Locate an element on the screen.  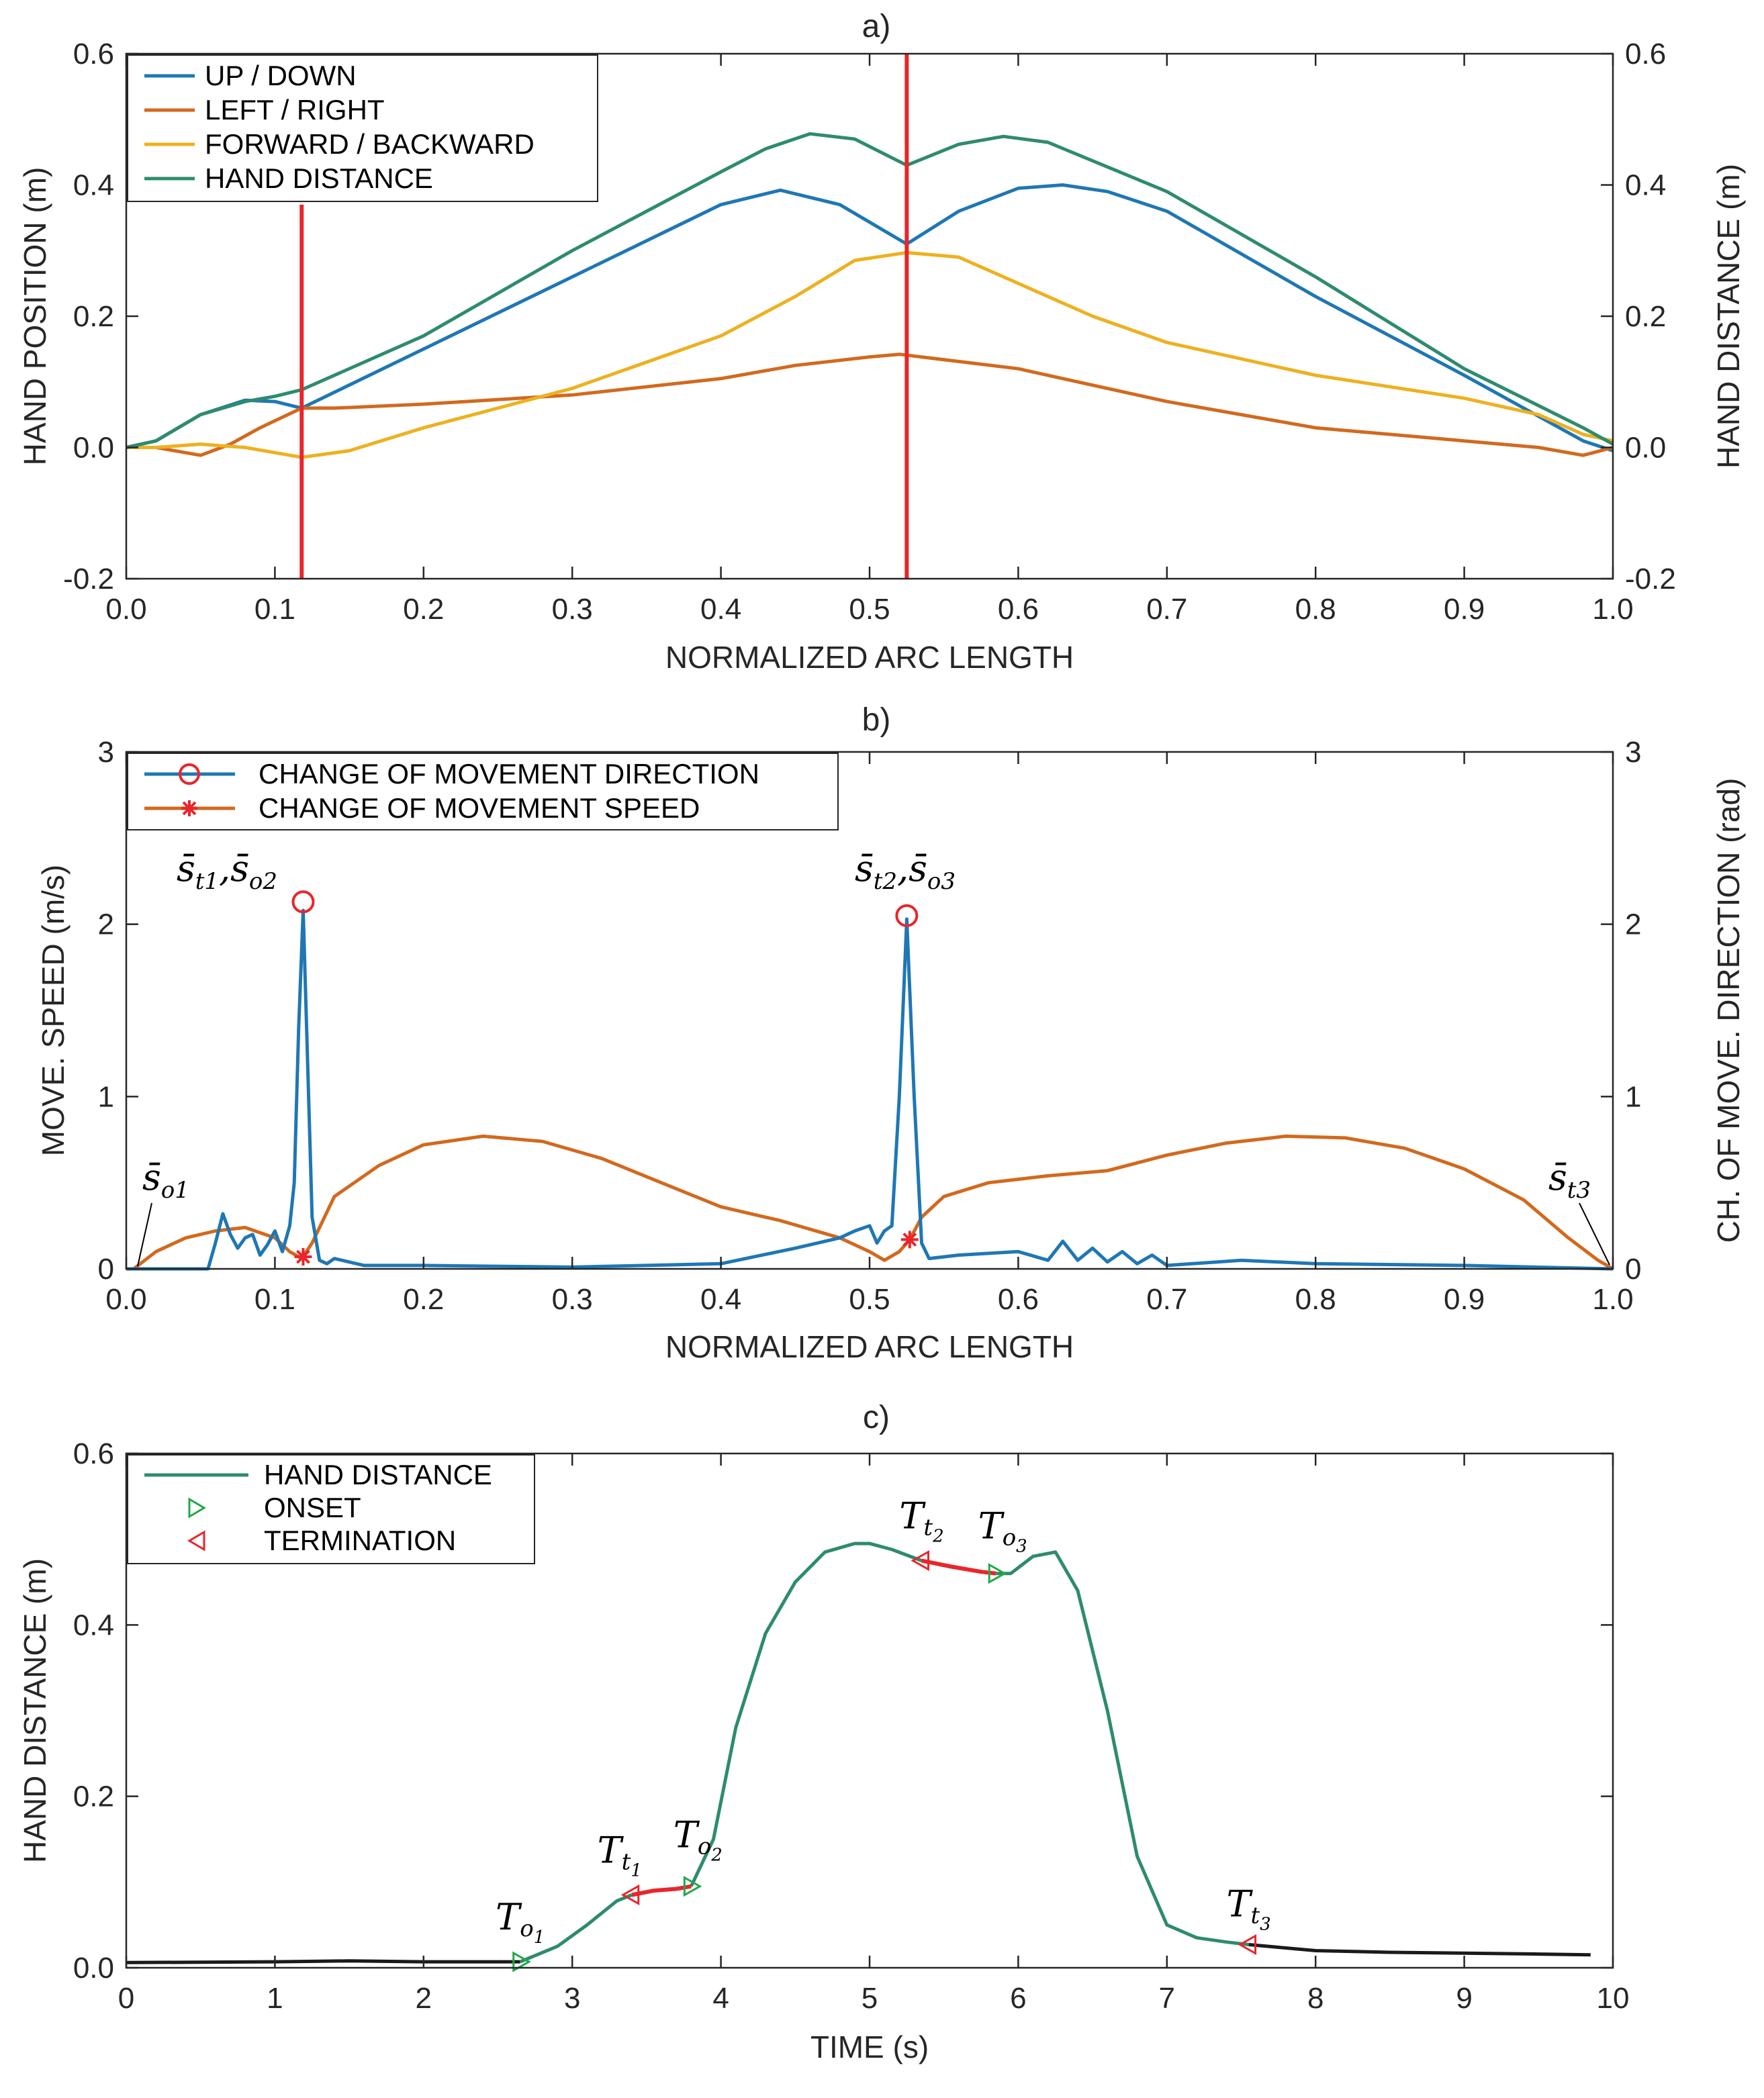
annotation-peak-1-text: s̄t1,s̄o2 is located at coordinates (227, 871).